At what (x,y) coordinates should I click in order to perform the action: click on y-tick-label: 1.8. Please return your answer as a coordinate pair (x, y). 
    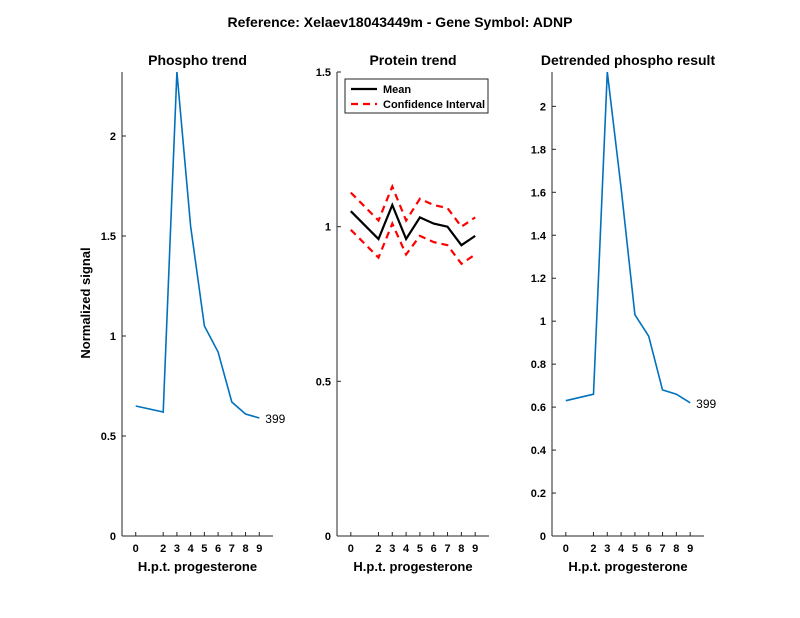
    Looking at the image, I should click on (538, 150).